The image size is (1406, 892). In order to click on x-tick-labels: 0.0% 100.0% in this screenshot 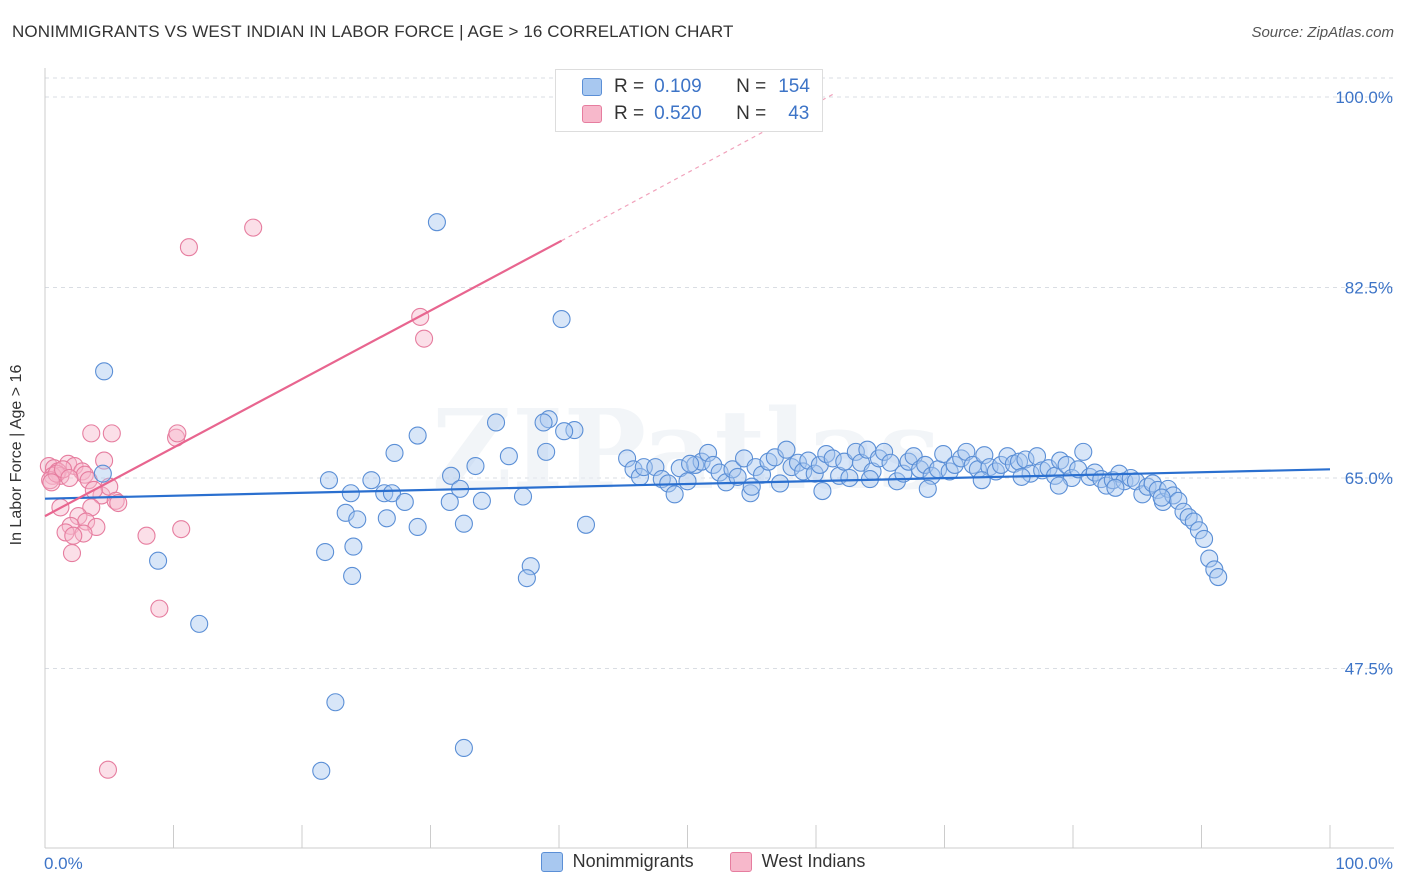, I will do `click(718, 863)`.